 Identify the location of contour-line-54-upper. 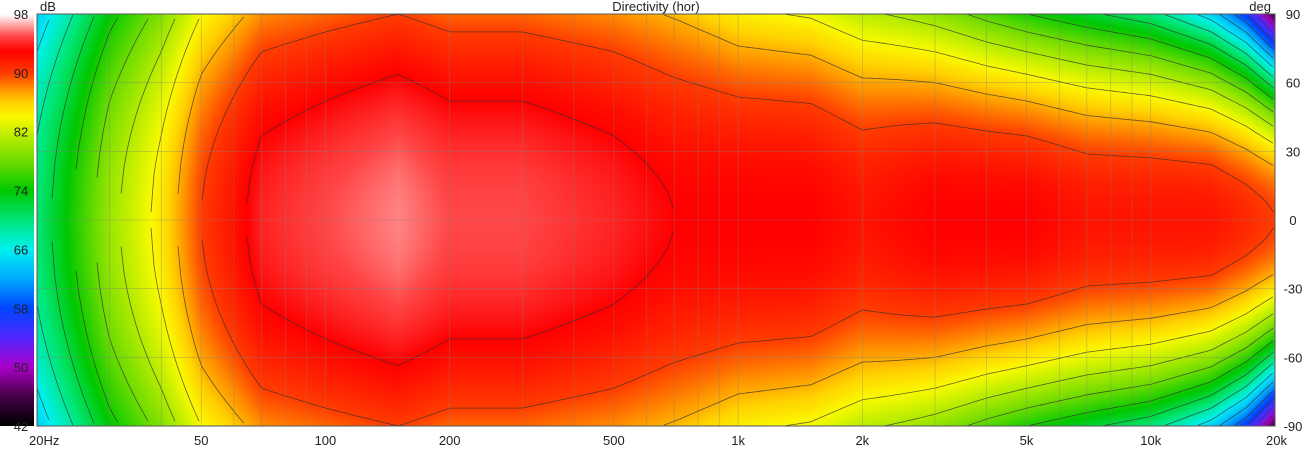
(1265, 25).